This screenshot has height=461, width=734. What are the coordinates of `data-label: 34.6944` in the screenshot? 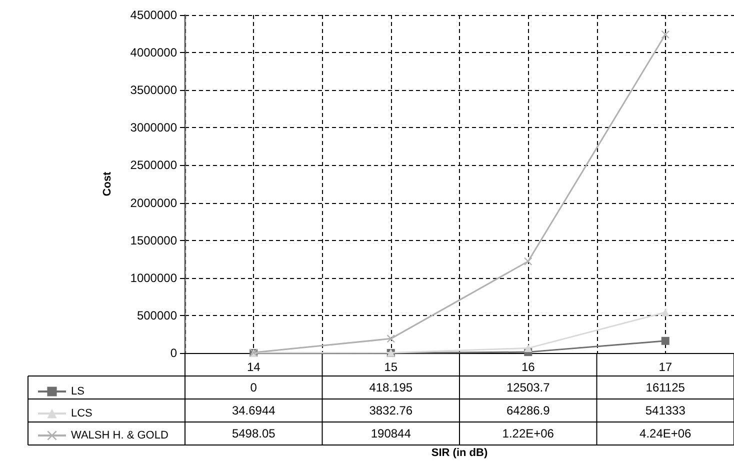 It's located at (254, 411).